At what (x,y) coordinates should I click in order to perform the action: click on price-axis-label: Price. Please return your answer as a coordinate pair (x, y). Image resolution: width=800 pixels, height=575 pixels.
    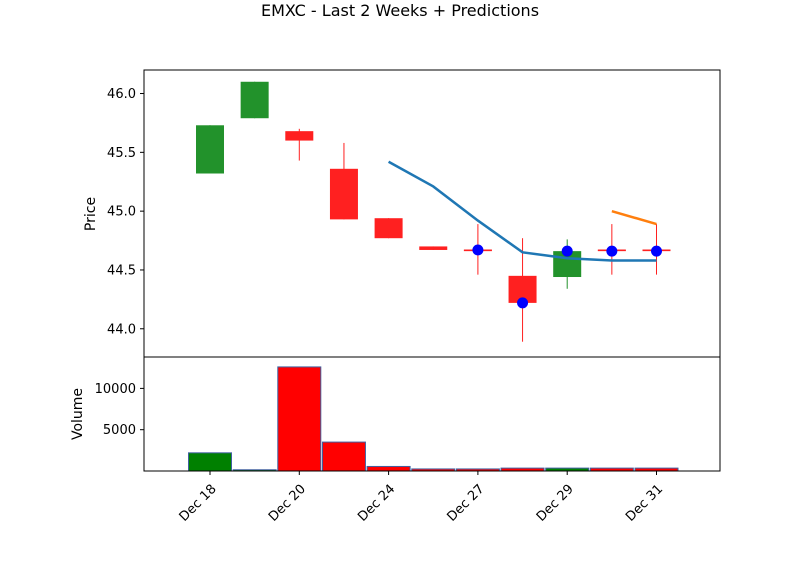
    Looking at the image, I should click on (91, 214).